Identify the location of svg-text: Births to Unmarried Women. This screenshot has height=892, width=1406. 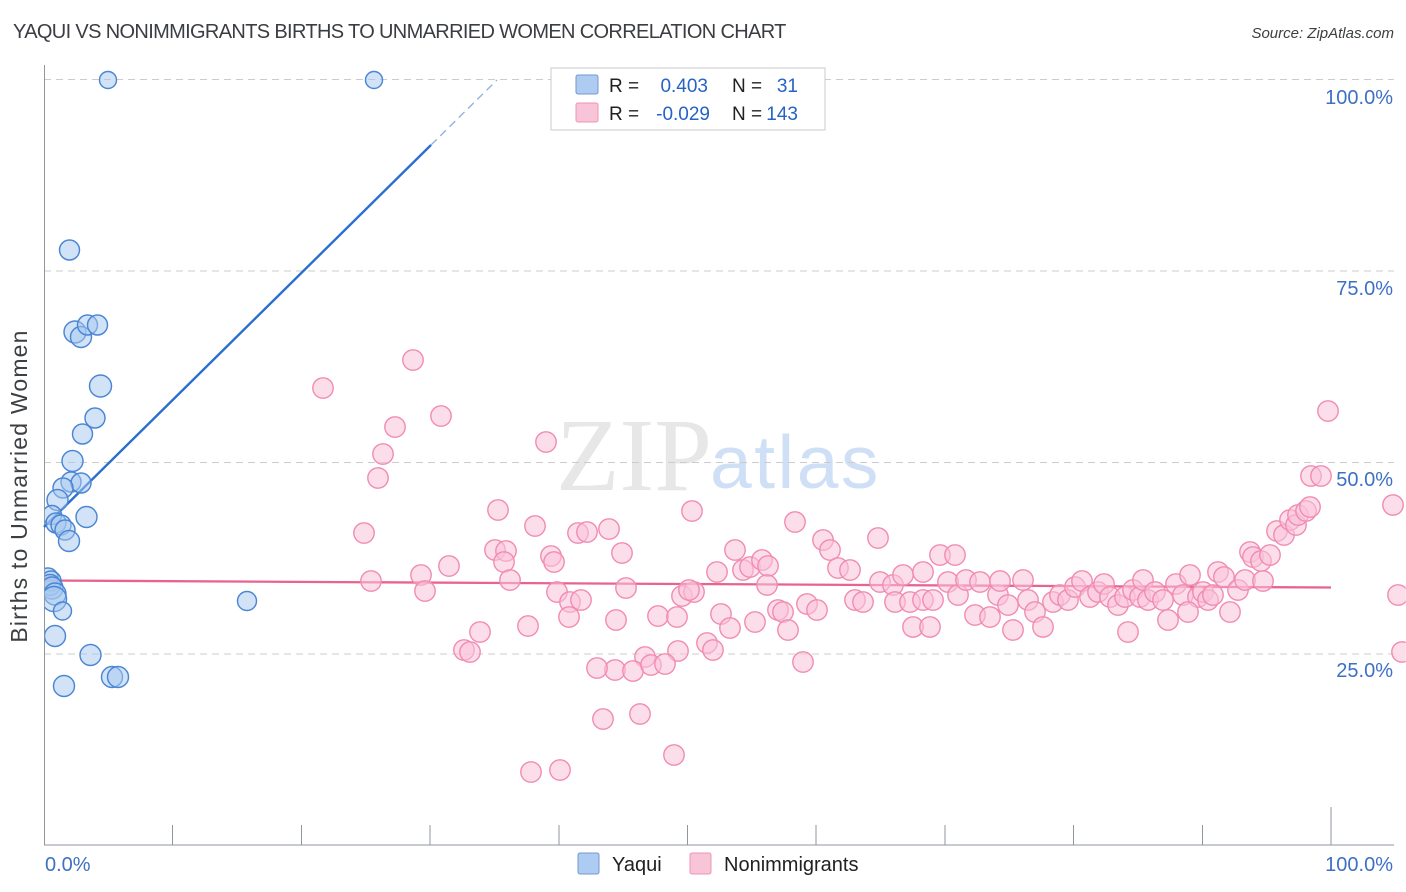
(19, 485).